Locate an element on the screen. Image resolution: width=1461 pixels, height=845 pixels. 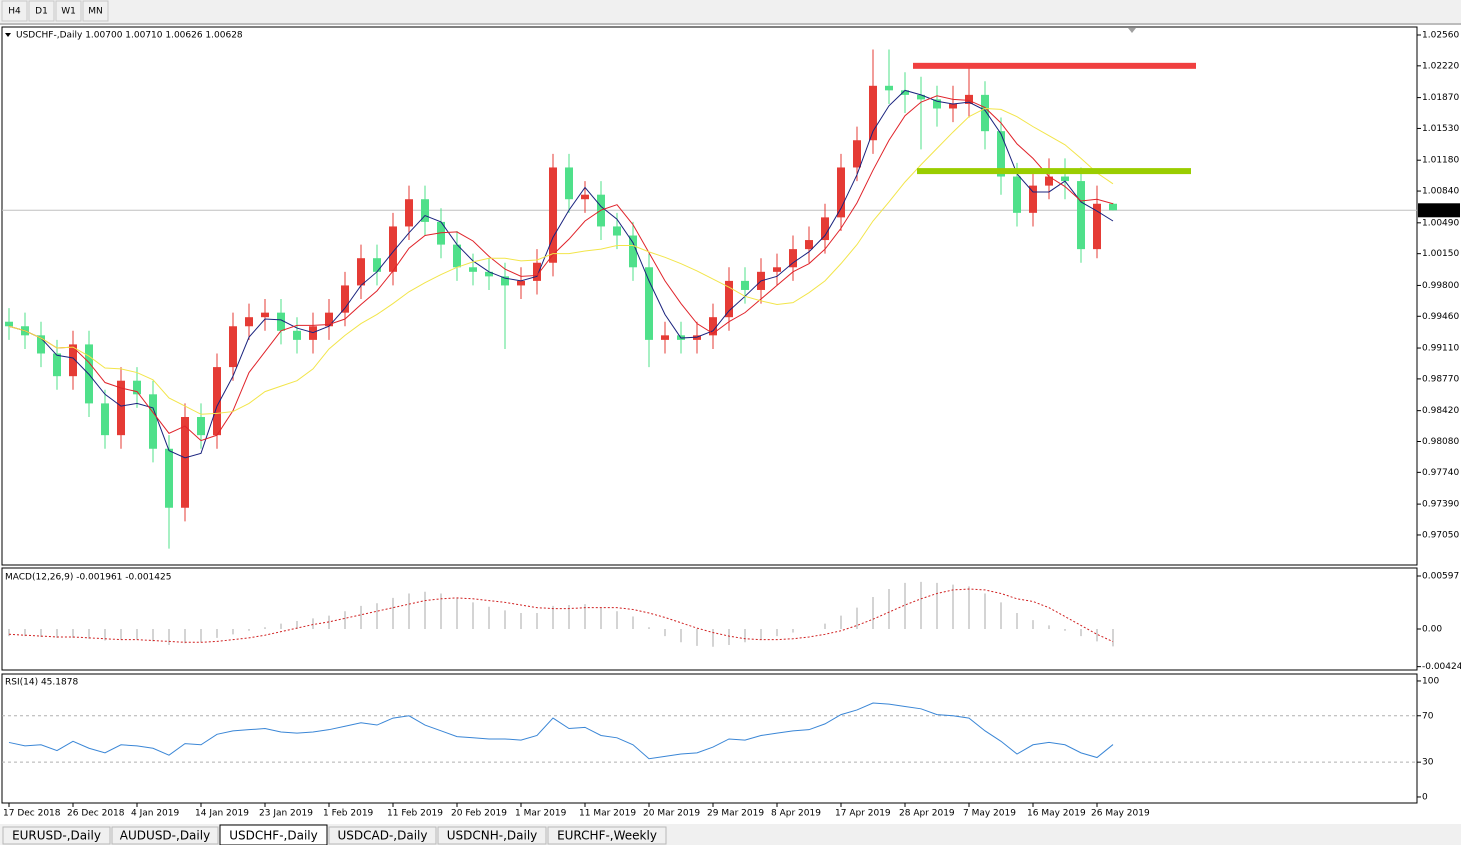
x-tick-label: 20 Feb 2019 is located at coordinates (479, 814).